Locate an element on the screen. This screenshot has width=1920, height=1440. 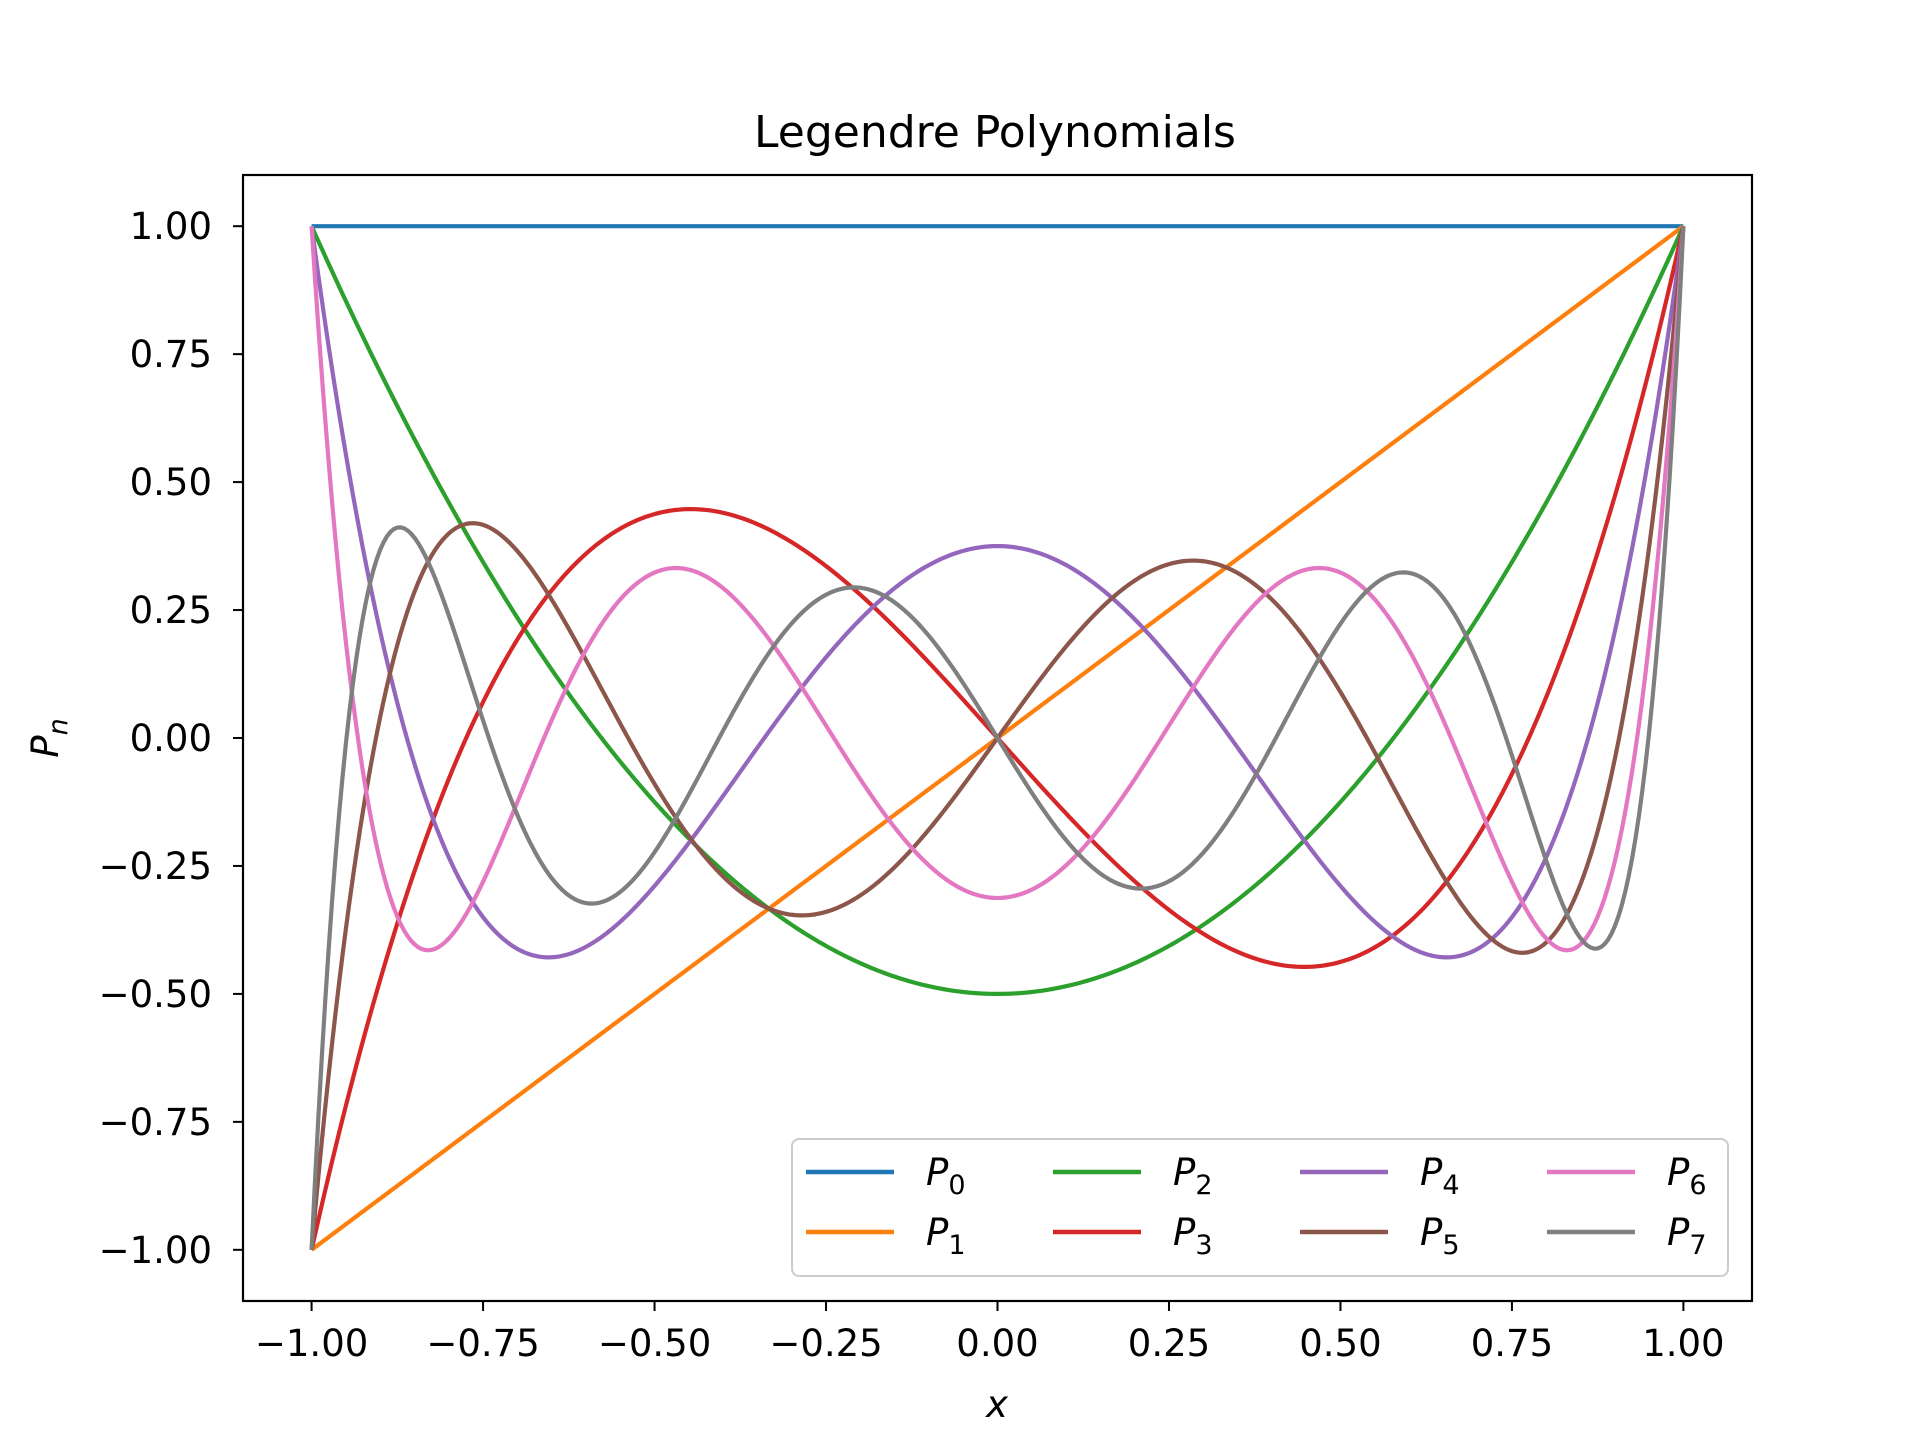
legend-label: P2 is located at coordinates (1193, 1176).